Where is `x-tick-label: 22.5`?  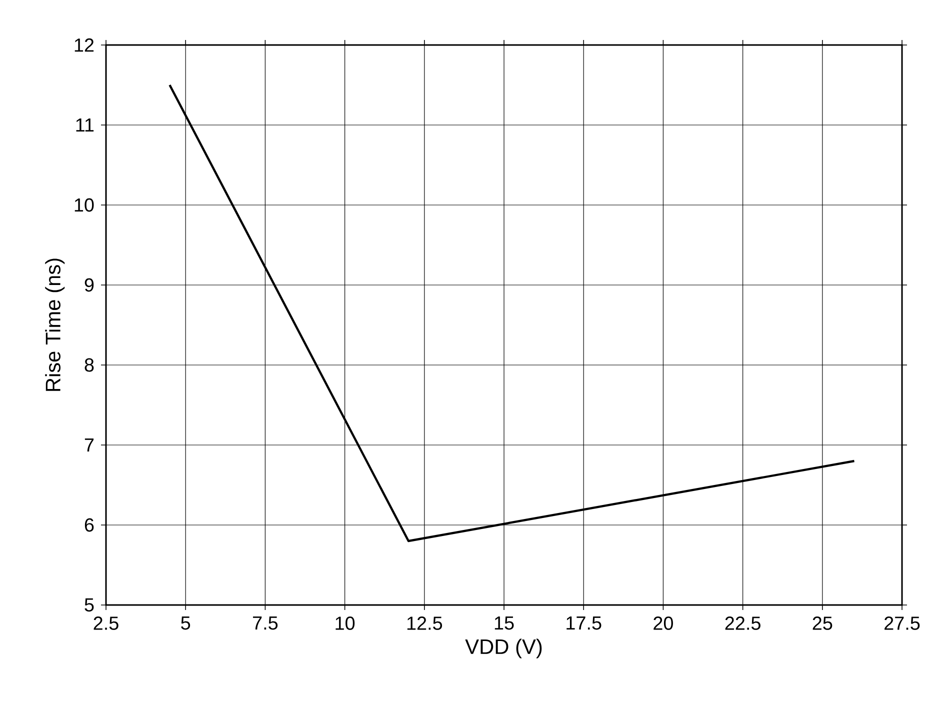 x-tick-label: 22.5 is located at coordinates (742, 623).